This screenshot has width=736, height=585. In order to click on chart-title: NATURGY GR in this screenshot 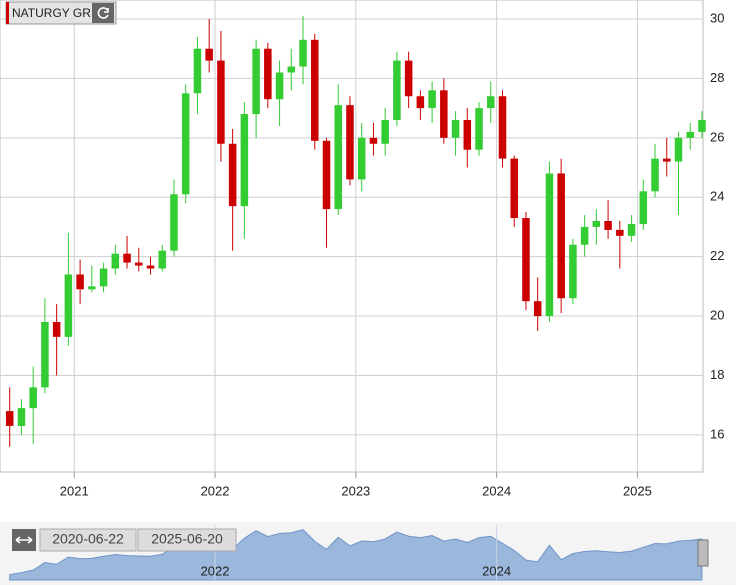, I will do `click(51, 13)`.